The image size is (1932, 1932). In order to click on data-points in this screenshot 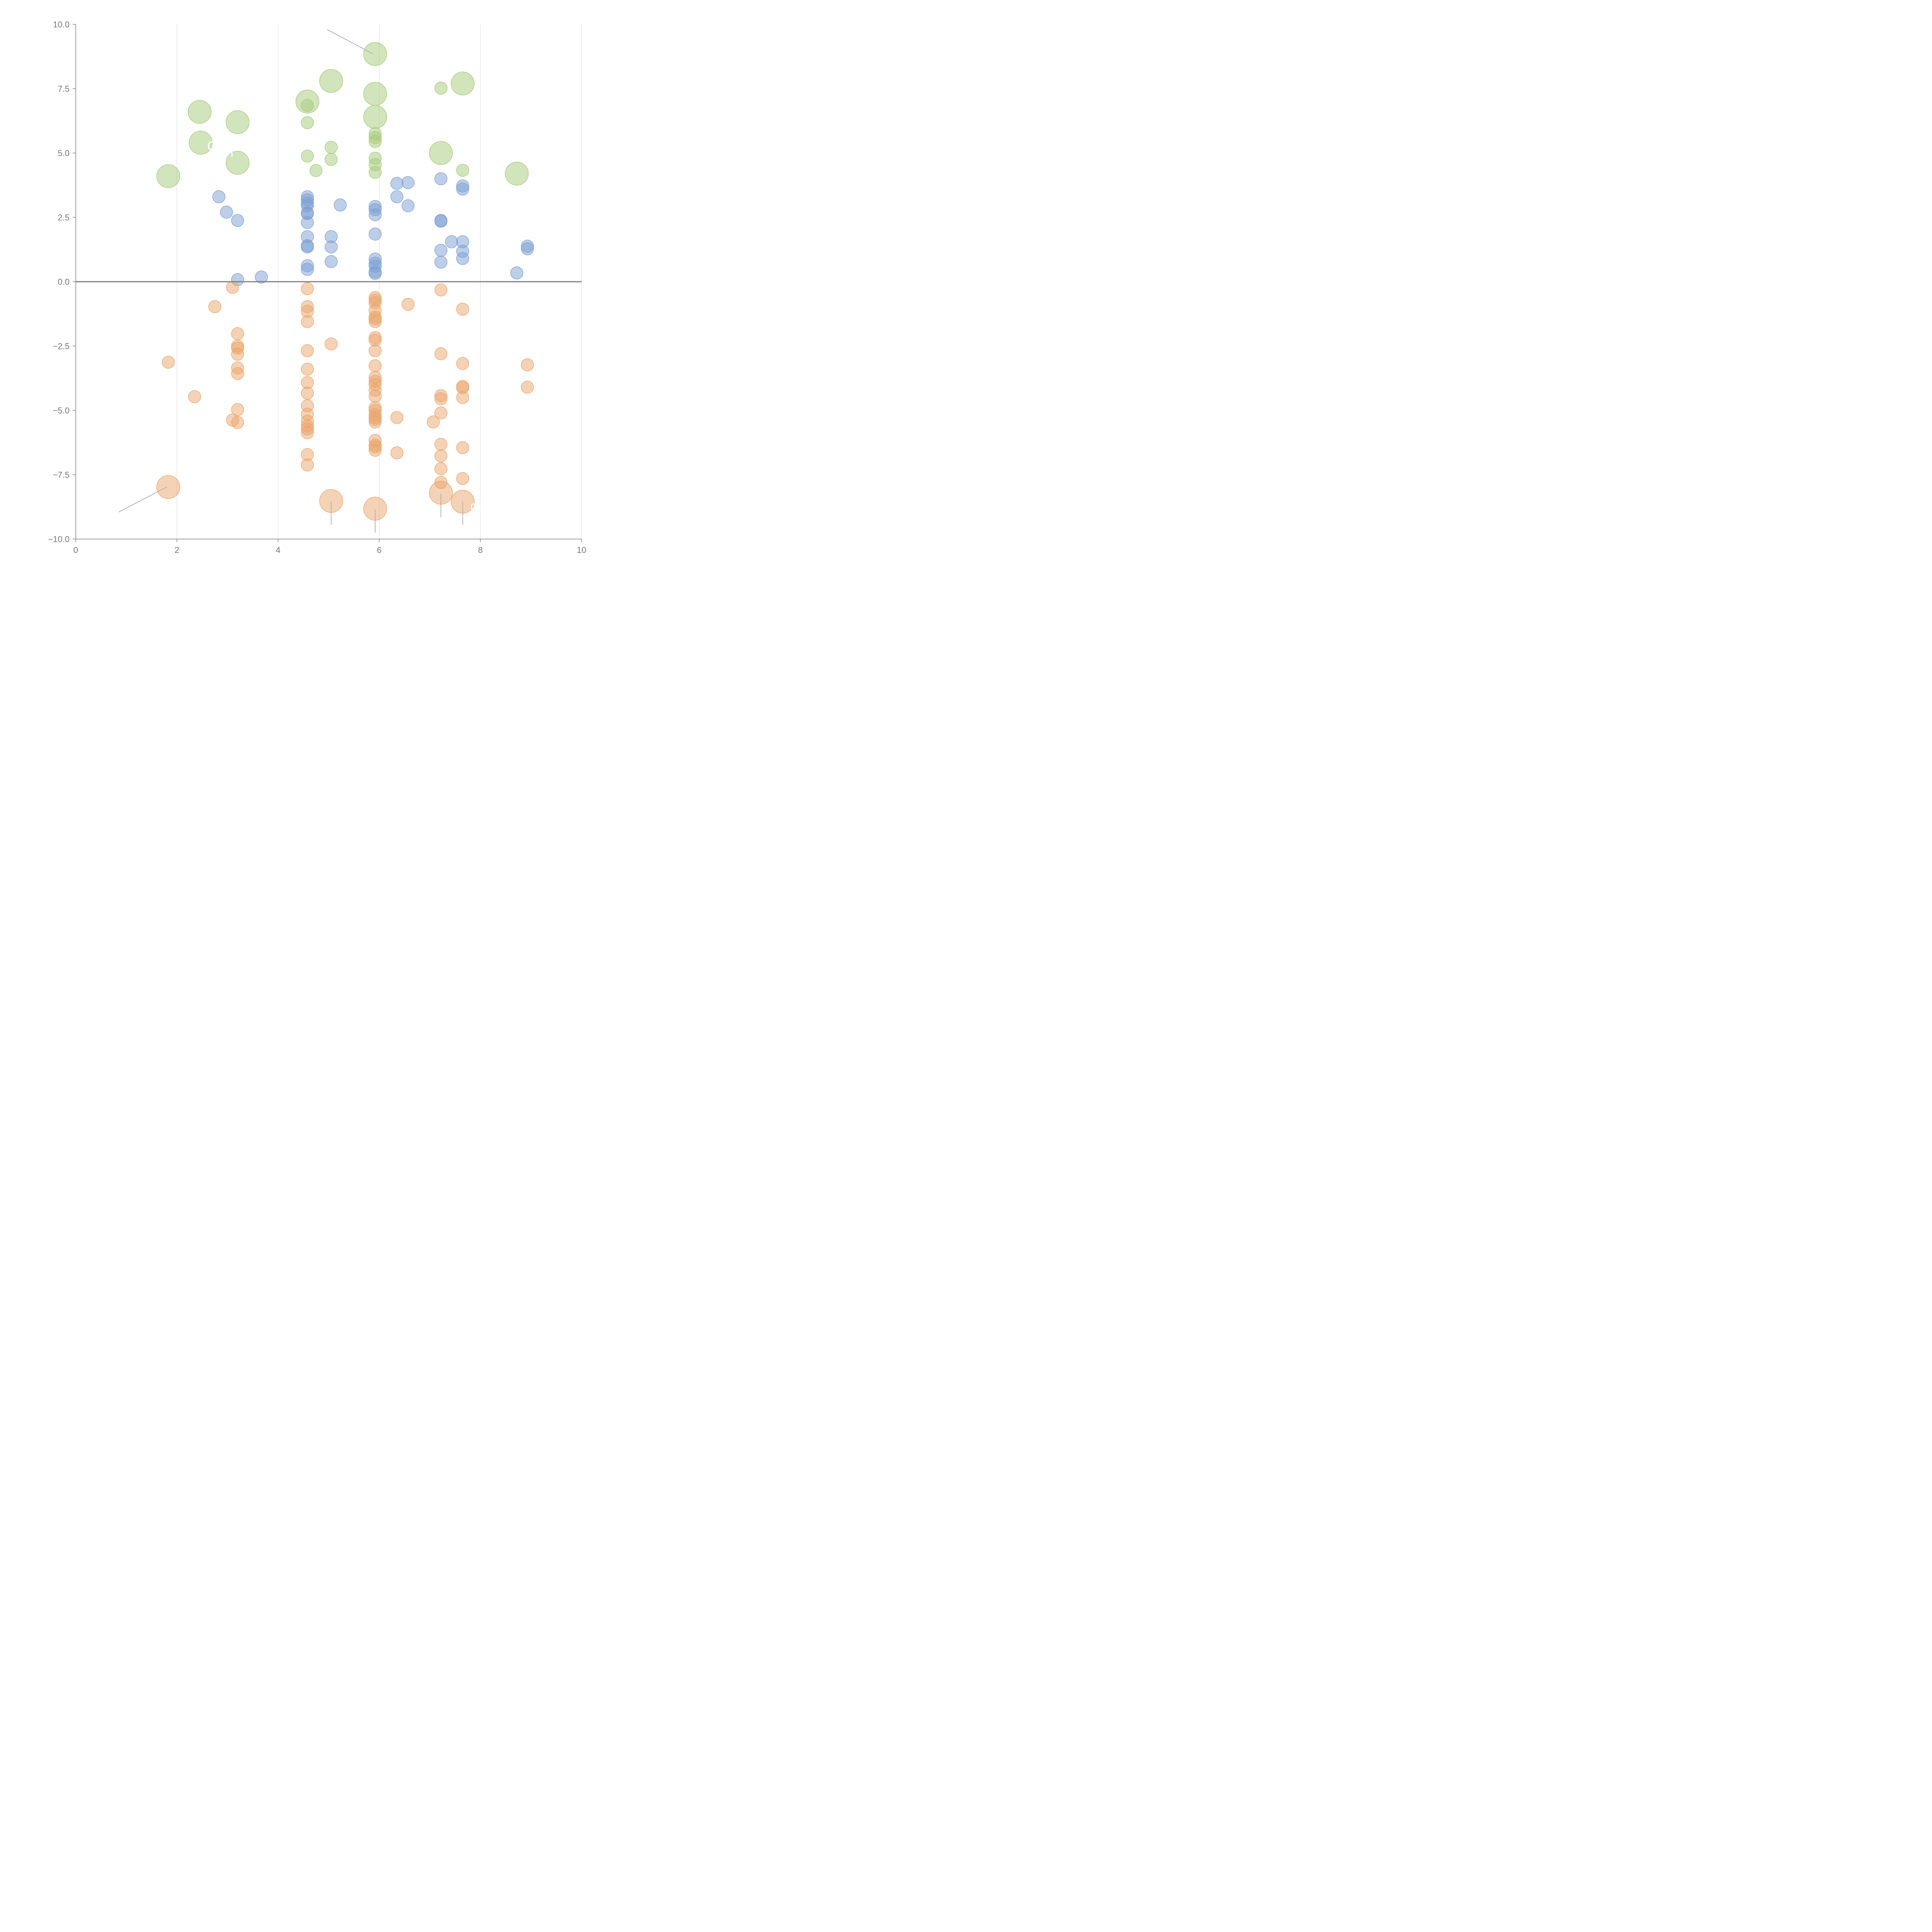, I will do `click(345, 282)`.